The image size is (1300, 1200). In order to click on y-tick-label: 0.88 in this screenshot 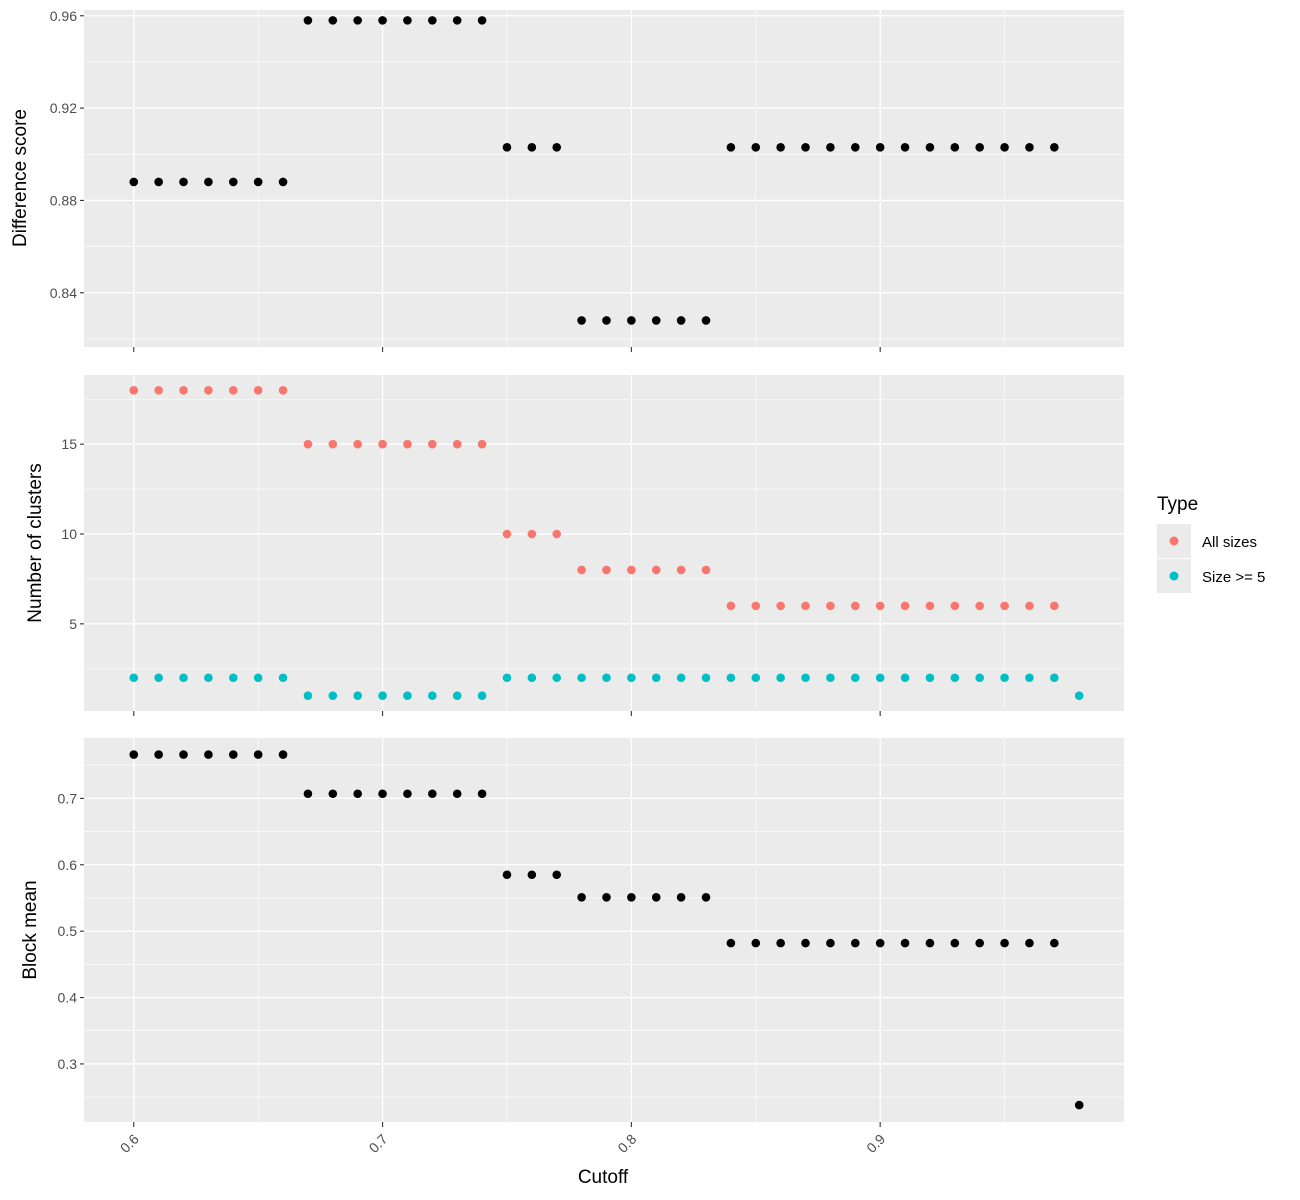, I will do `click(63, 200)`.